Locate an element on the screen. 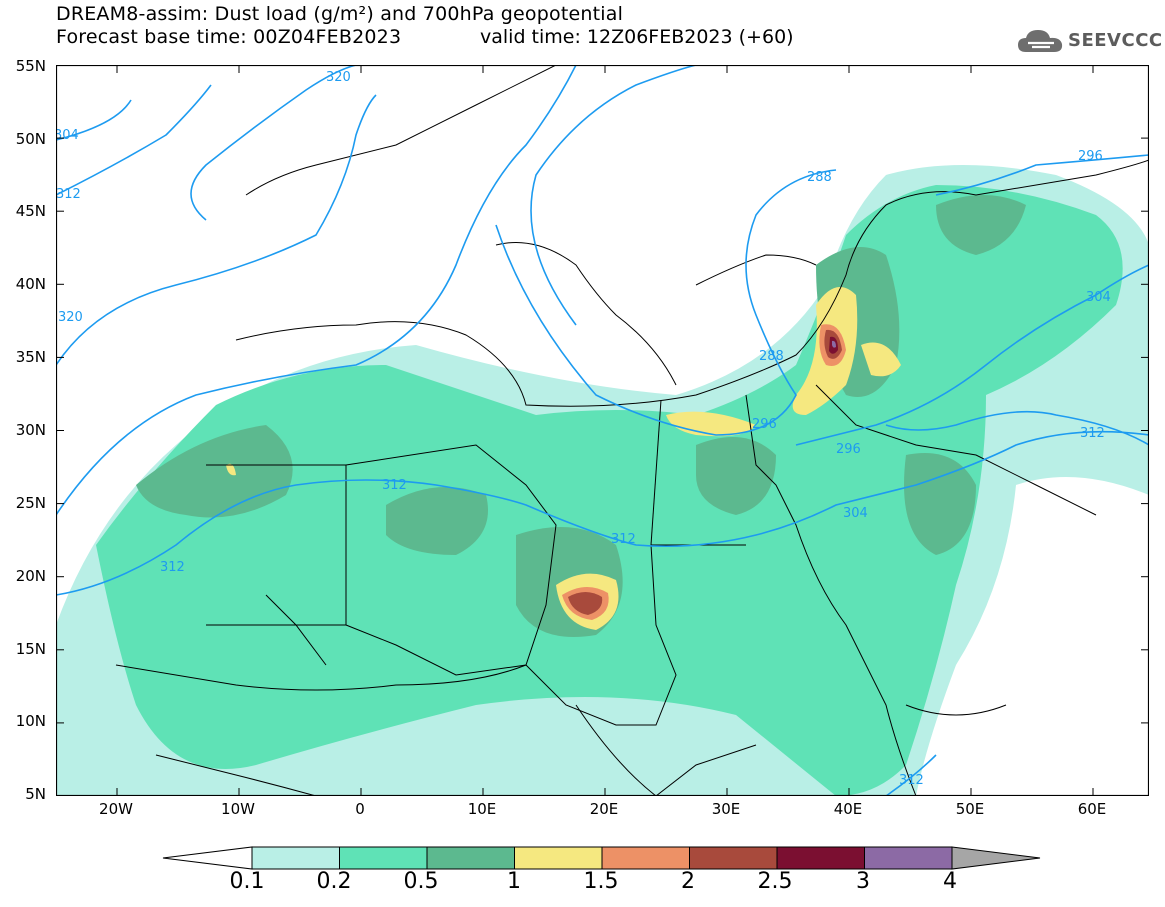  lat-label: 50N is located at coordinates (30, 139).